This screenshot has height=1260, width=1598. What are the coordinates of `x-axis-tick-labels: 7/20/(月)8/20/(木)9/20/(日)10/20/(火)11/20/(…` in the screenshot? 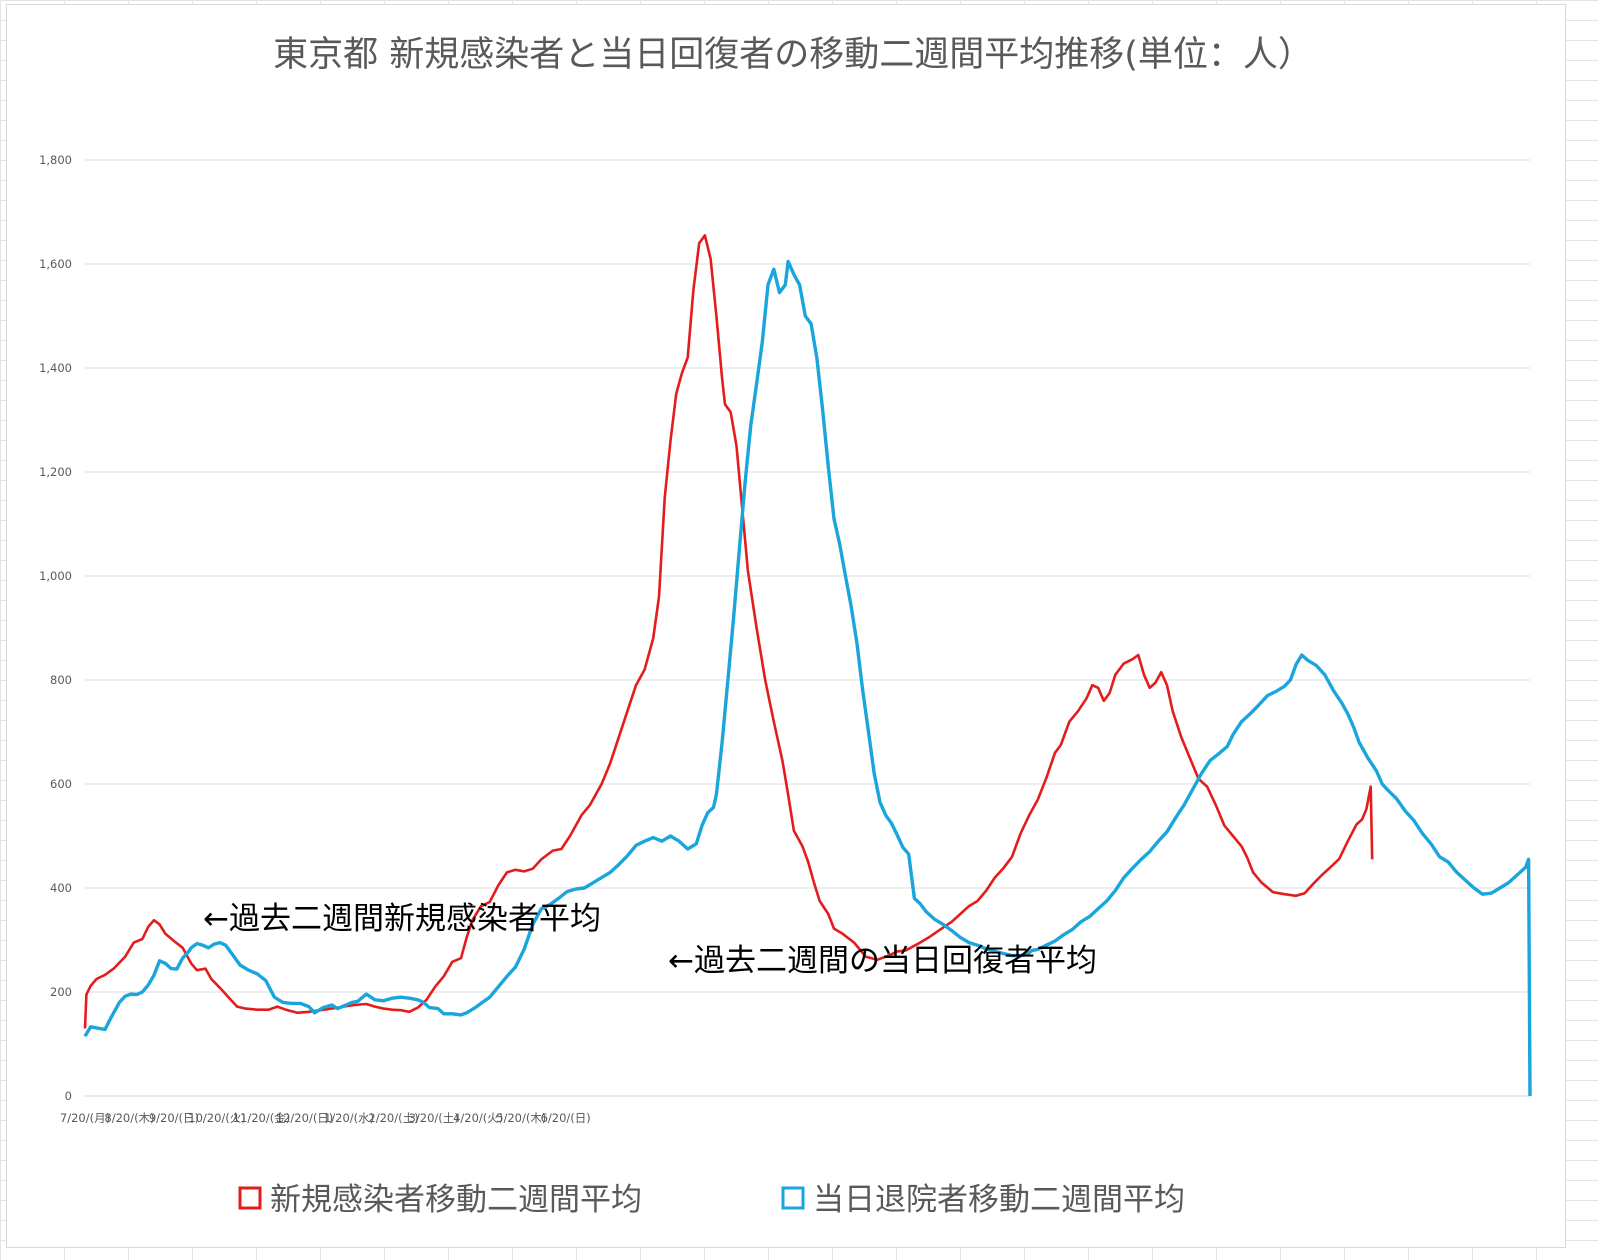 It's located at (325, 1118).